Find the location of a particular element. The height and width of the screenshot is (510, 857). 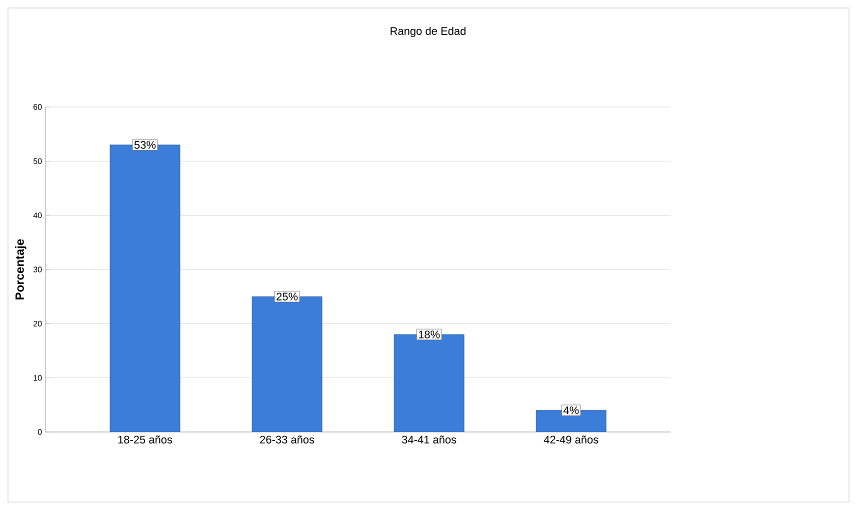

y-tick-label: 60 is located at coordinates (38, 107).